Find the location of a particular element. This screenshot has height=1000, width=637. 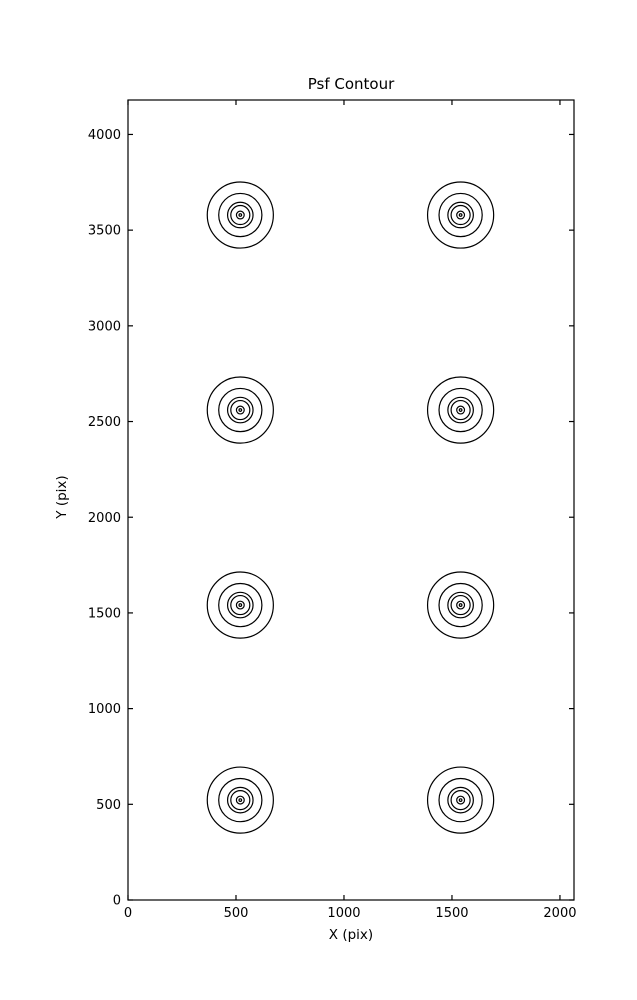

x-tick-label: 1000 is located at coordinates (343, 913).